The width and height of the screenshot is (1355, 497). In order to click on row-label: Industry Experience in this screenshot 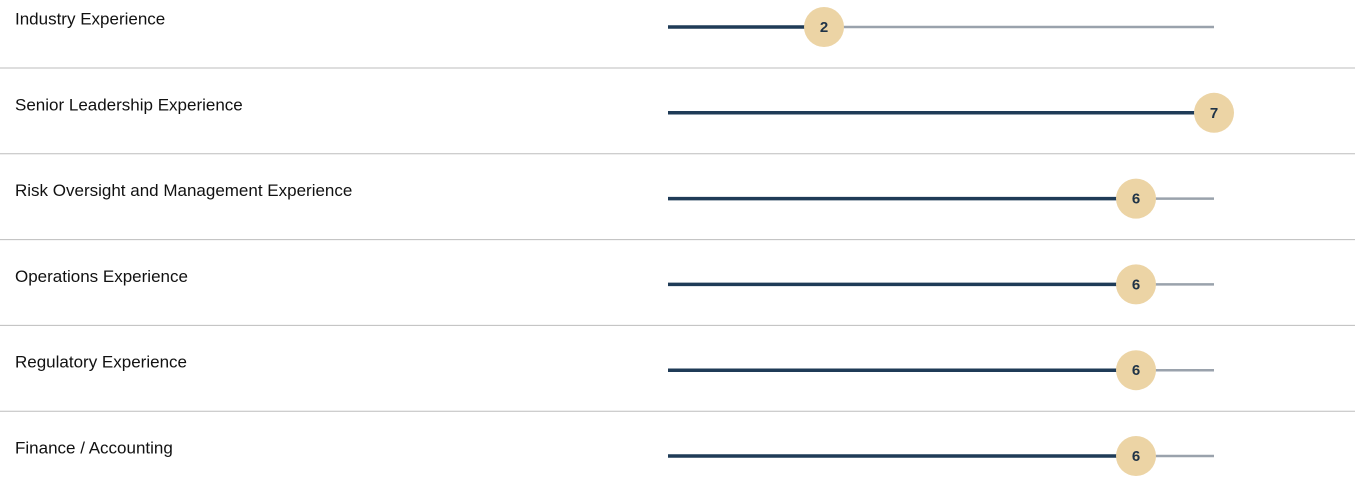, I will do `click(90, 18)`.